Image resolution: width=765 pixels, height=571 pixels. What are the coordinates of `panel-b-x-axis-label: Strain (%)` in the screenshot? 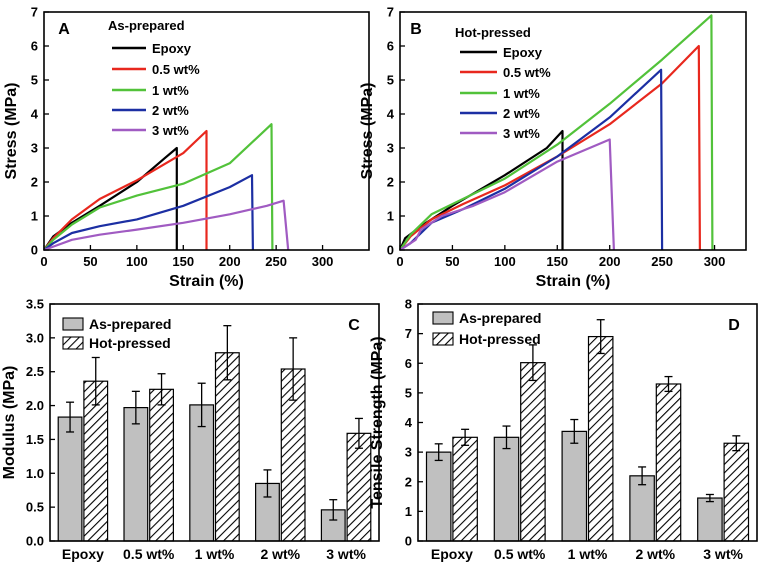 It's located at (573, 281).